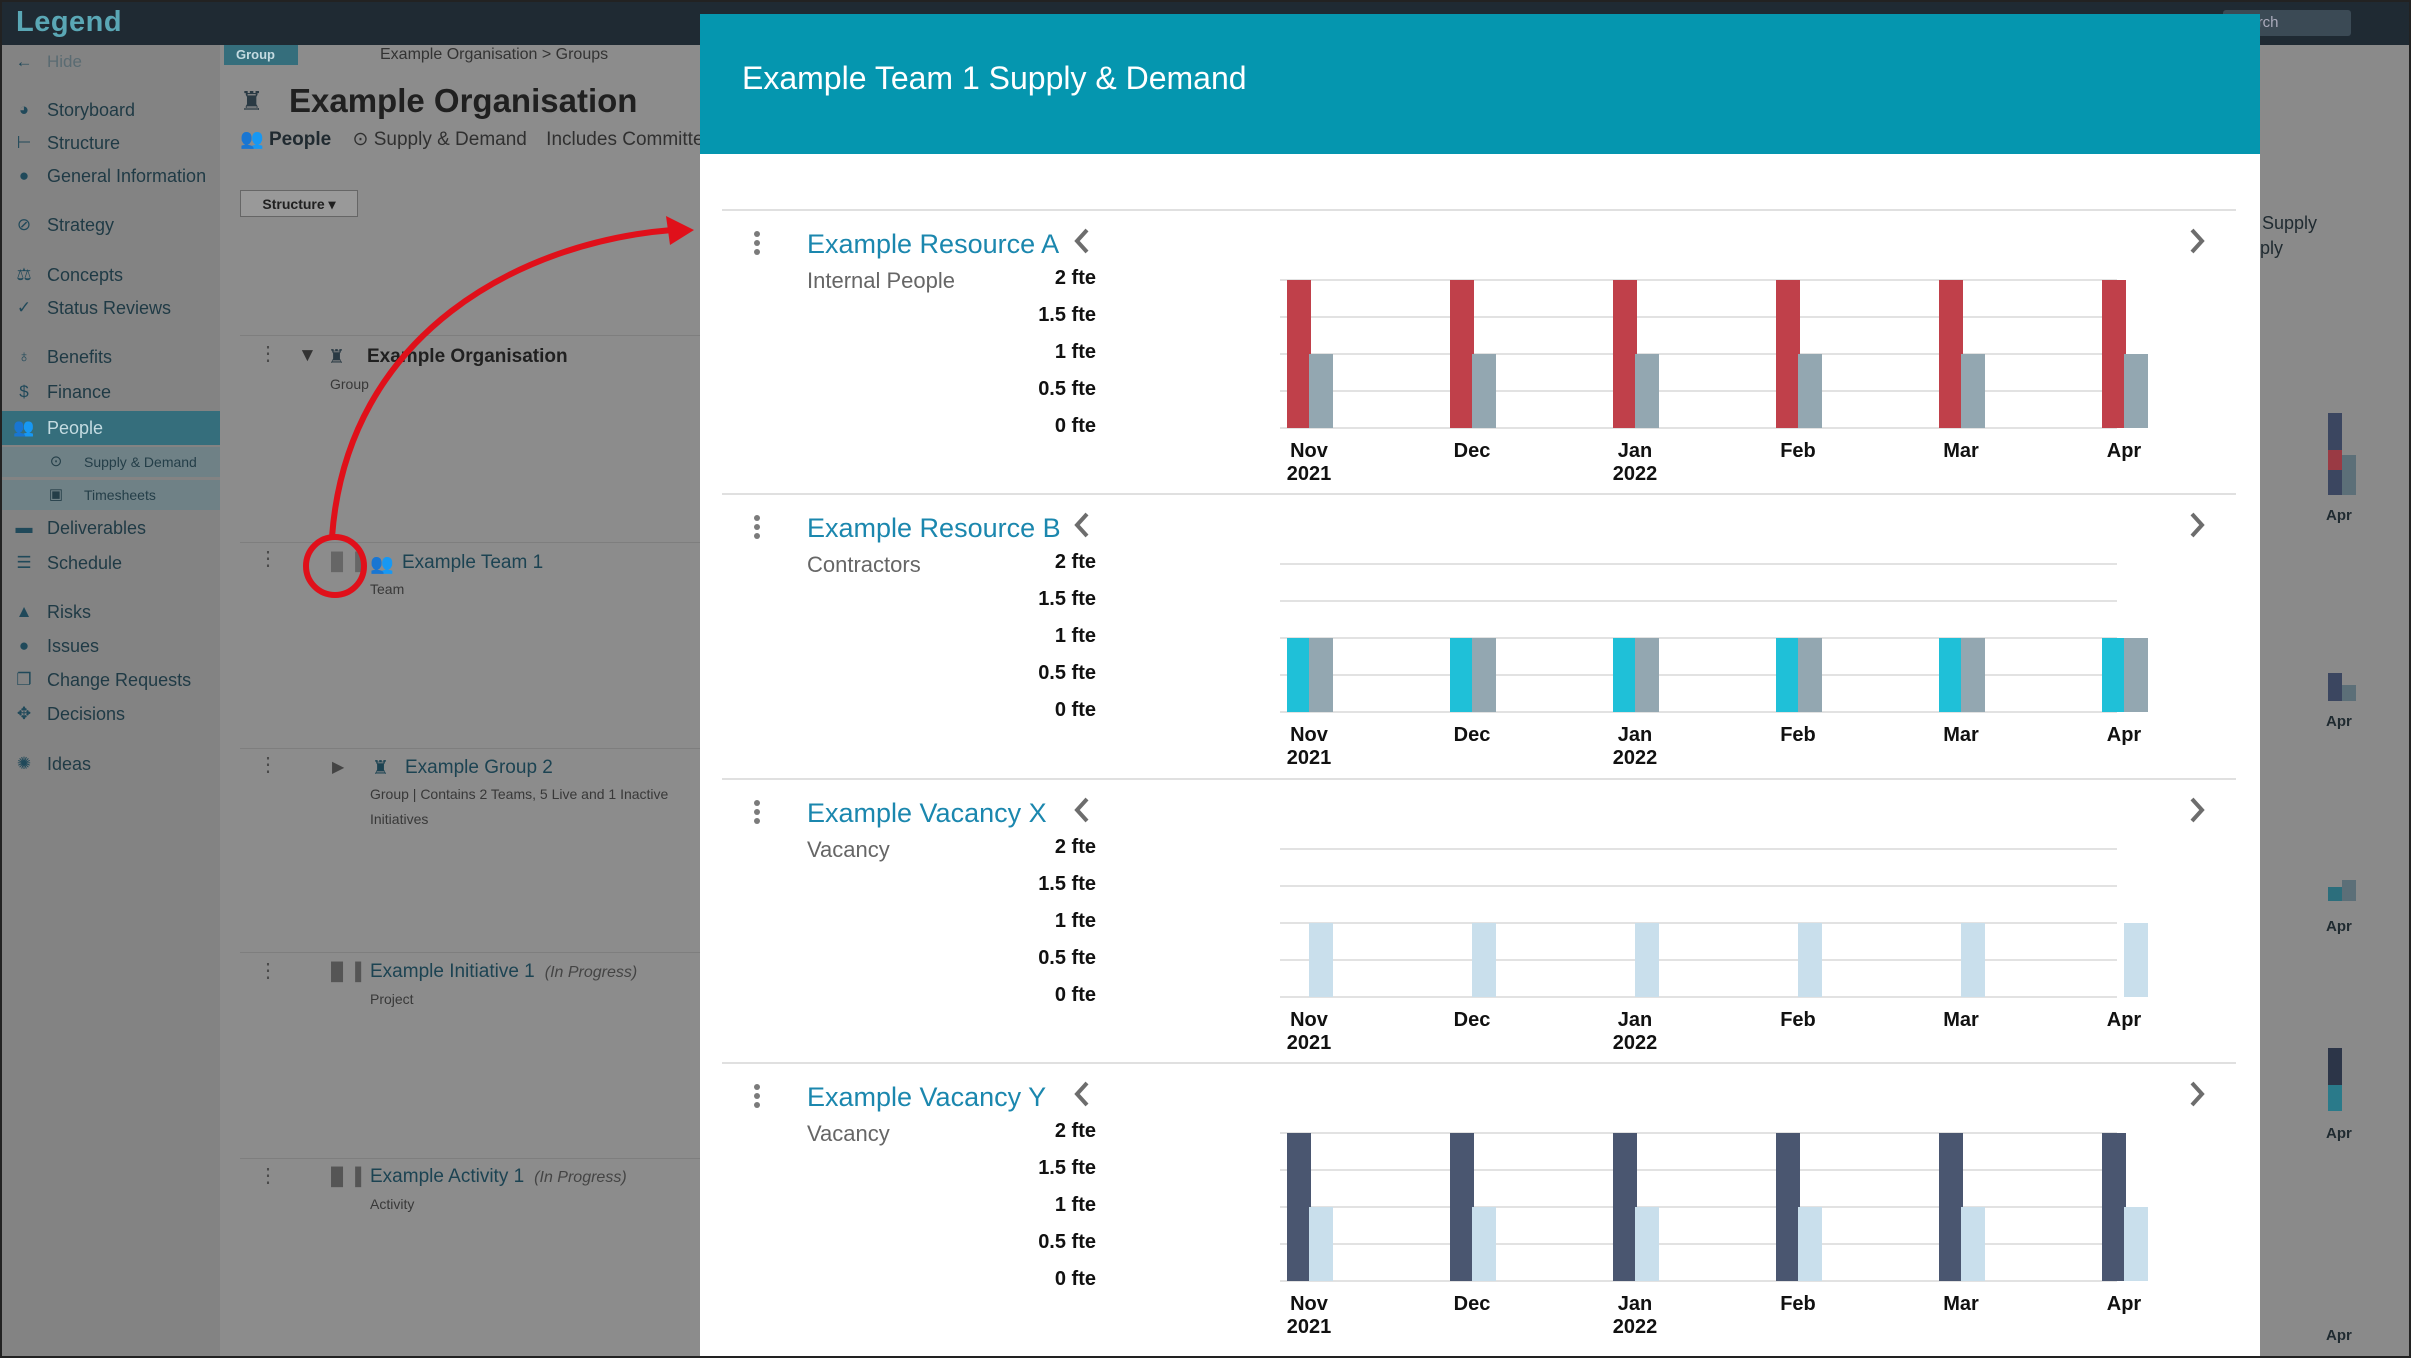 The image size is (2411, 1358). What do you see at coordinates (494, 54) in the screenshot?
I see `breadcrumb: Example Organisation > Groups` at bounding box center [494, 54].